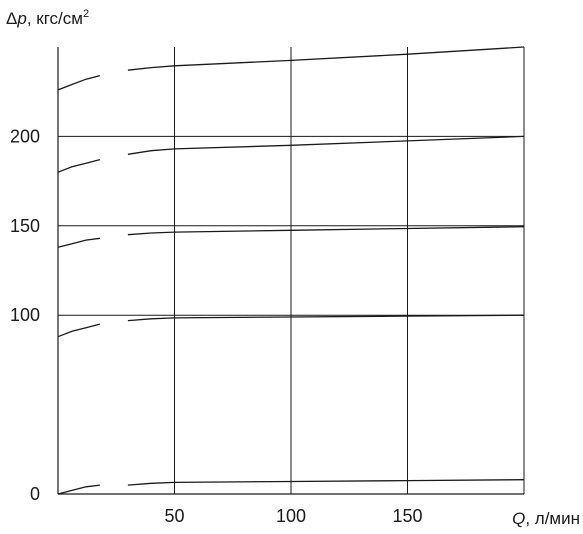 Image resolution: width=583 pixels, height=534 pixels. I want to click on x-tick-label-2: 150, so click(407, 516).